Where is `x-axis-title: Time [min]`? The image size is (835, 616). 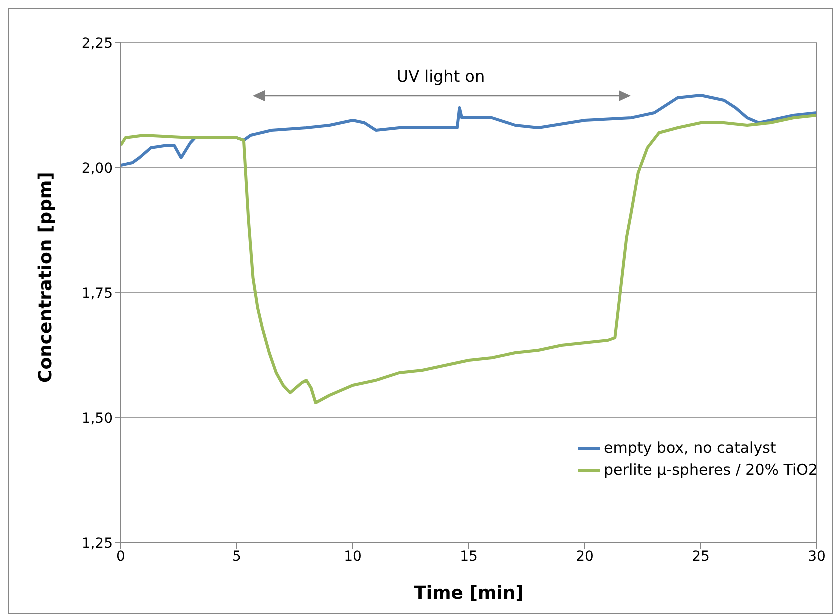
x-axis-title: Time [min] is located at coordinates (469, 593).